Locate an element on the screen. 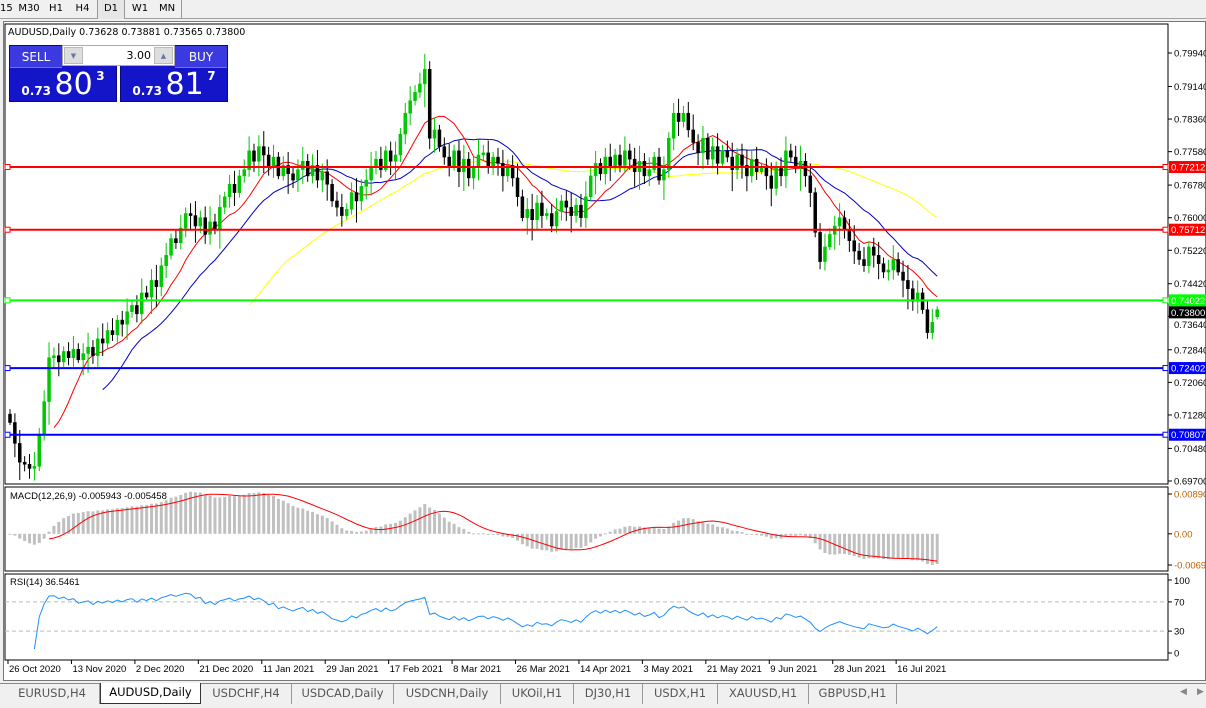  timeframe-H4: H4 is located at coordinates (82, 8).